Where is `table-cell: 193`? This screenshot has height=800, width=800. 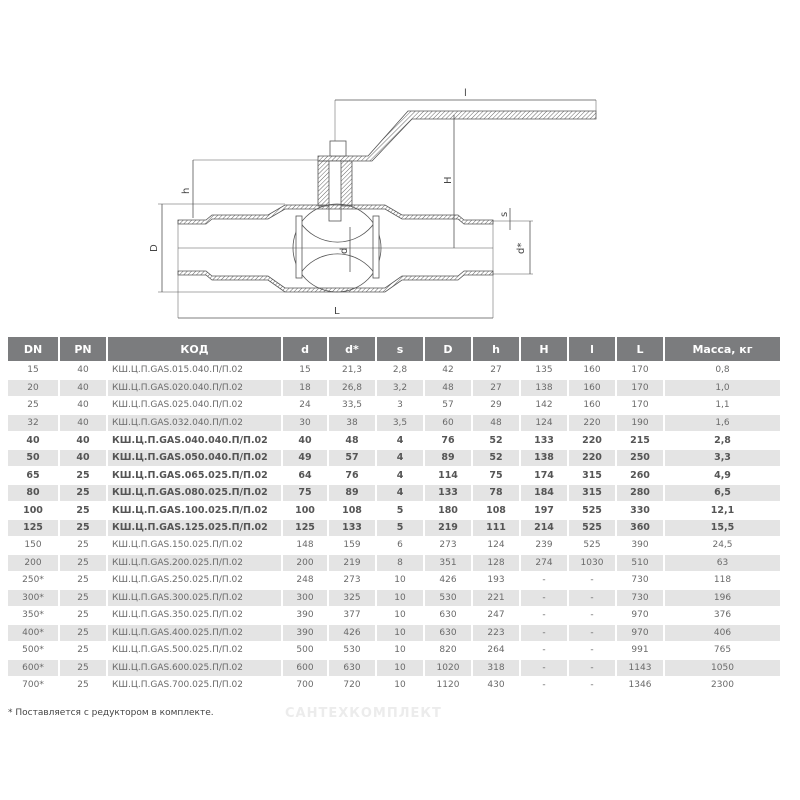 table-cell: 193 is located at coordinates (496, 580).